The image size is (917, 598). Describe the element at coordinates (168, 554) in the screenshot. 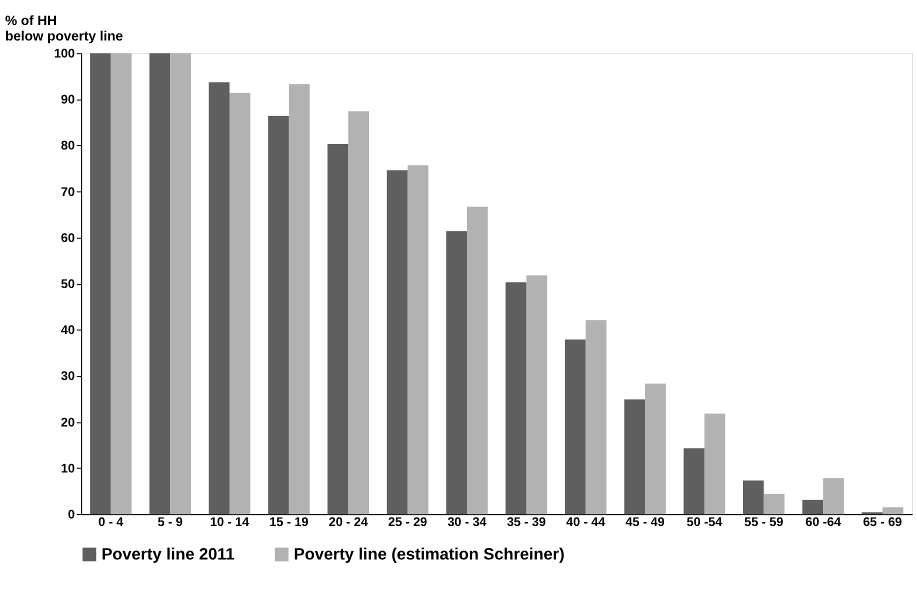

I see `legend-label: Poverty line 2011` at that location.